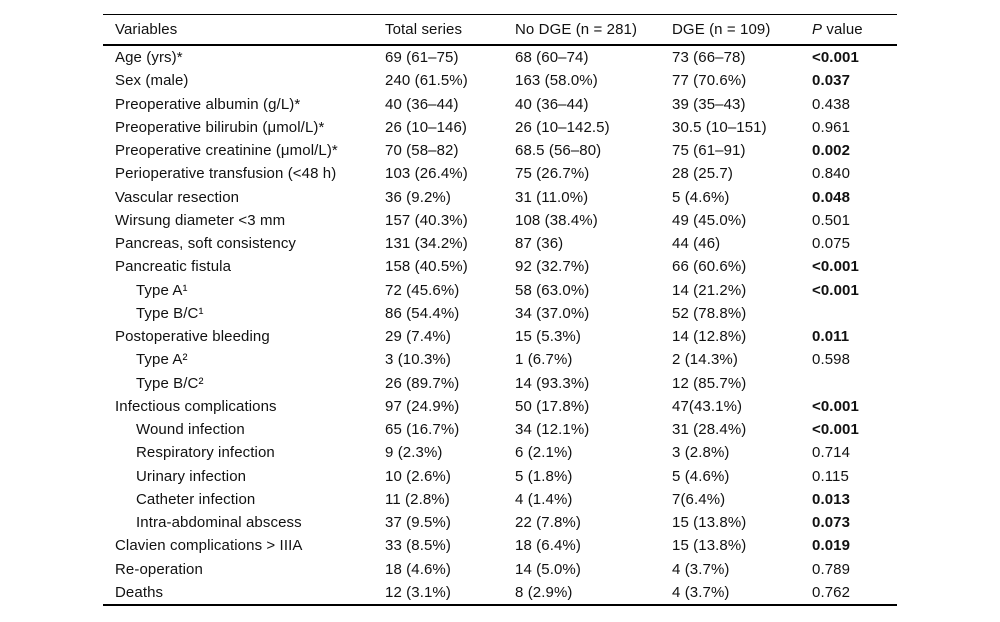  Describe the element at coordinates (200, 220) in the screenshot. I see `cell-variable: Wirsung diameter <3 mm` at that location.